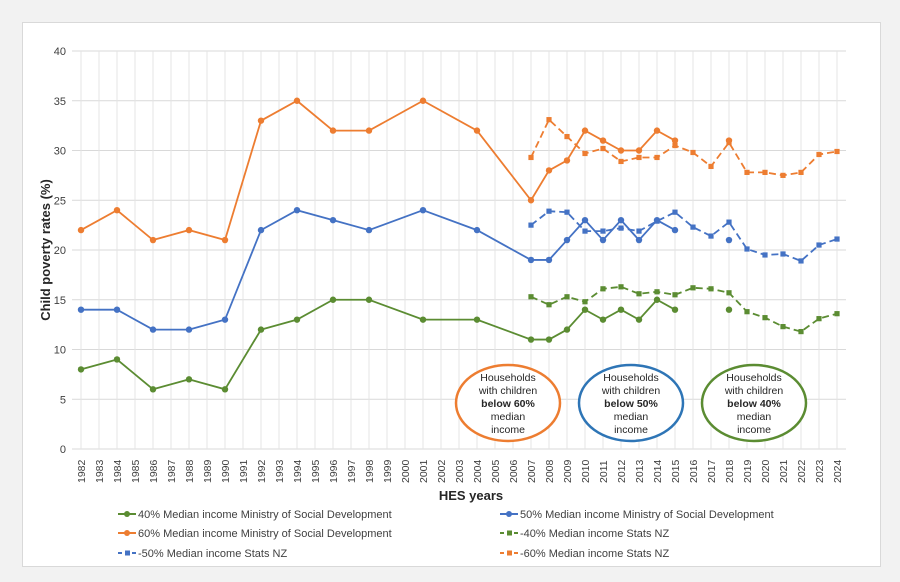  Describe the element at coordinates (118, 471) in the screenshot. I see `x-tick-label: 1984` at that location.